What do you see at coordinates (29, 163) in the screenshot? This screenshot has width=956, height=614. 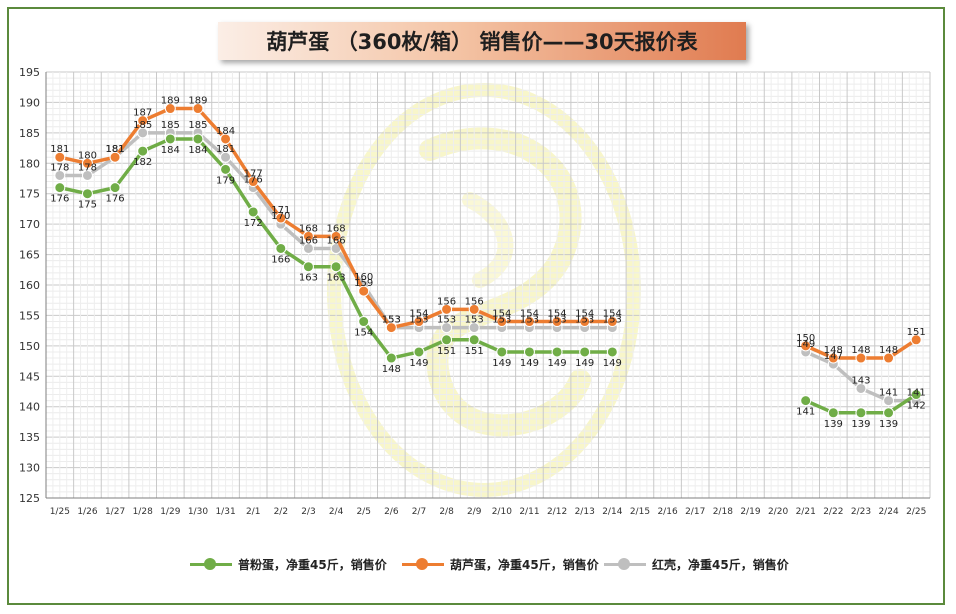 I see `y-tick-label: 180` at bounding box center [29, 163].